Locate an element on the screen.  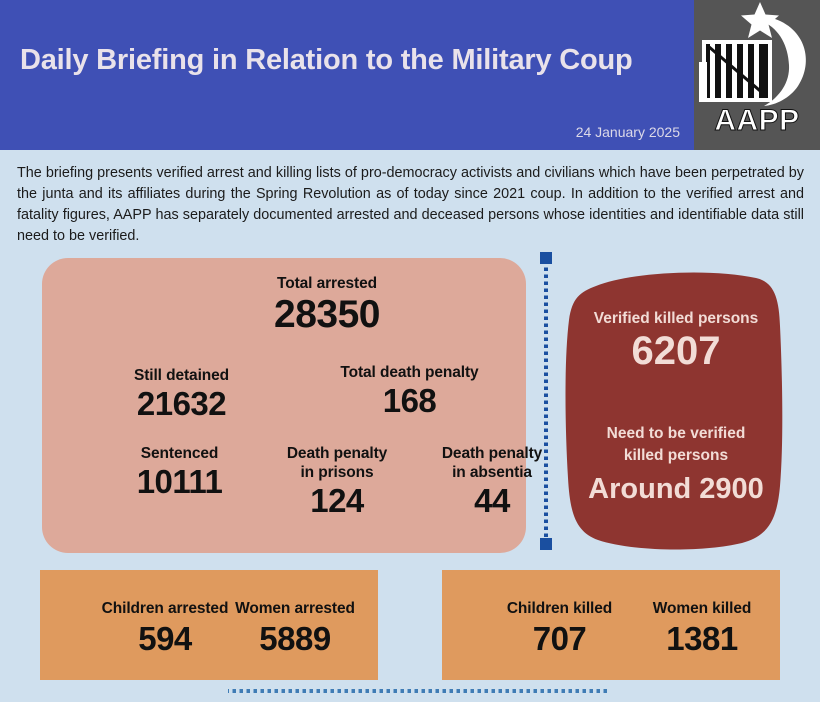
need-verified-label-line2: killed persons is located at coordinates (676, 455).